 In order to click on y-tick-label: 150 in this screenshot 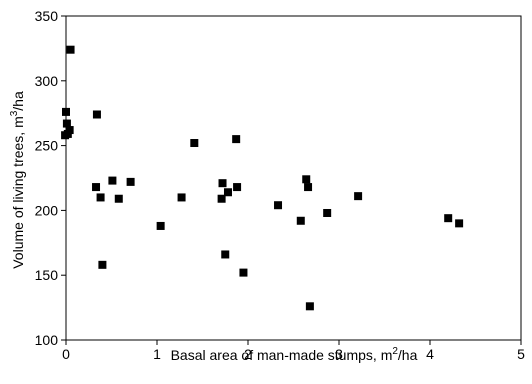, I will do `click(47, 275)`.